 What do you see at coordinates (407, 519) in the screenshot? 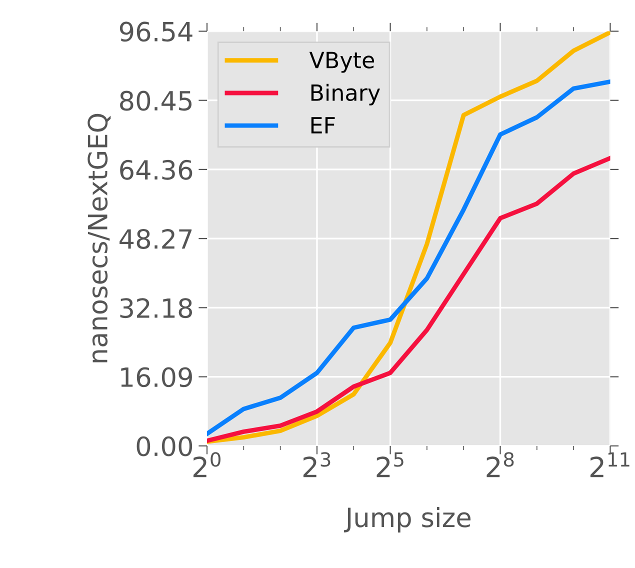
I see `x-axis-title: Jump size` at bounding box center [407, 519].